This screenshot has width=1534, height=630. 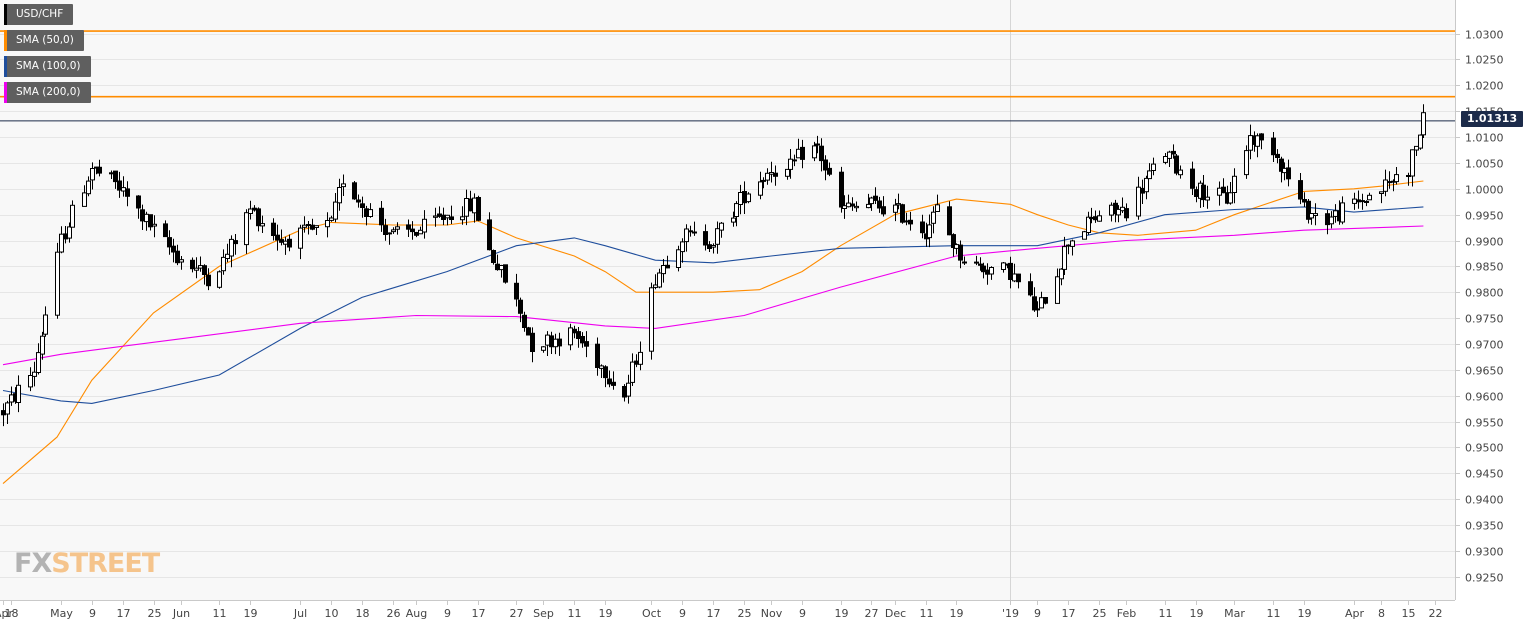 What do you see at coordinates (1484, 293) in the screenshot?
I see `y-tick-label: 0.9800` at bounding box center [1484, 293].